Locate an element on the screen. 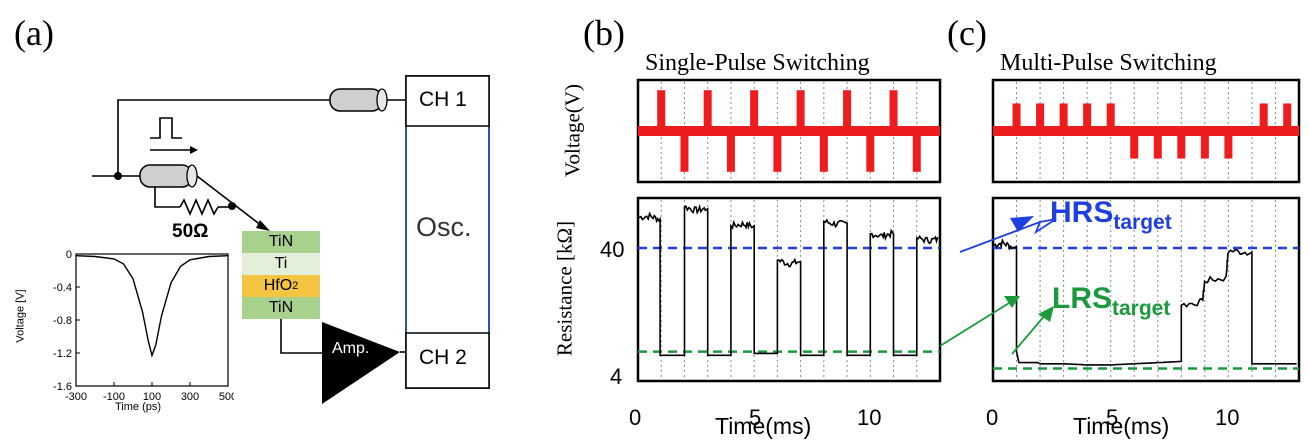  layer-hfo2: HfO 2 is located at coordinates (281, 286).